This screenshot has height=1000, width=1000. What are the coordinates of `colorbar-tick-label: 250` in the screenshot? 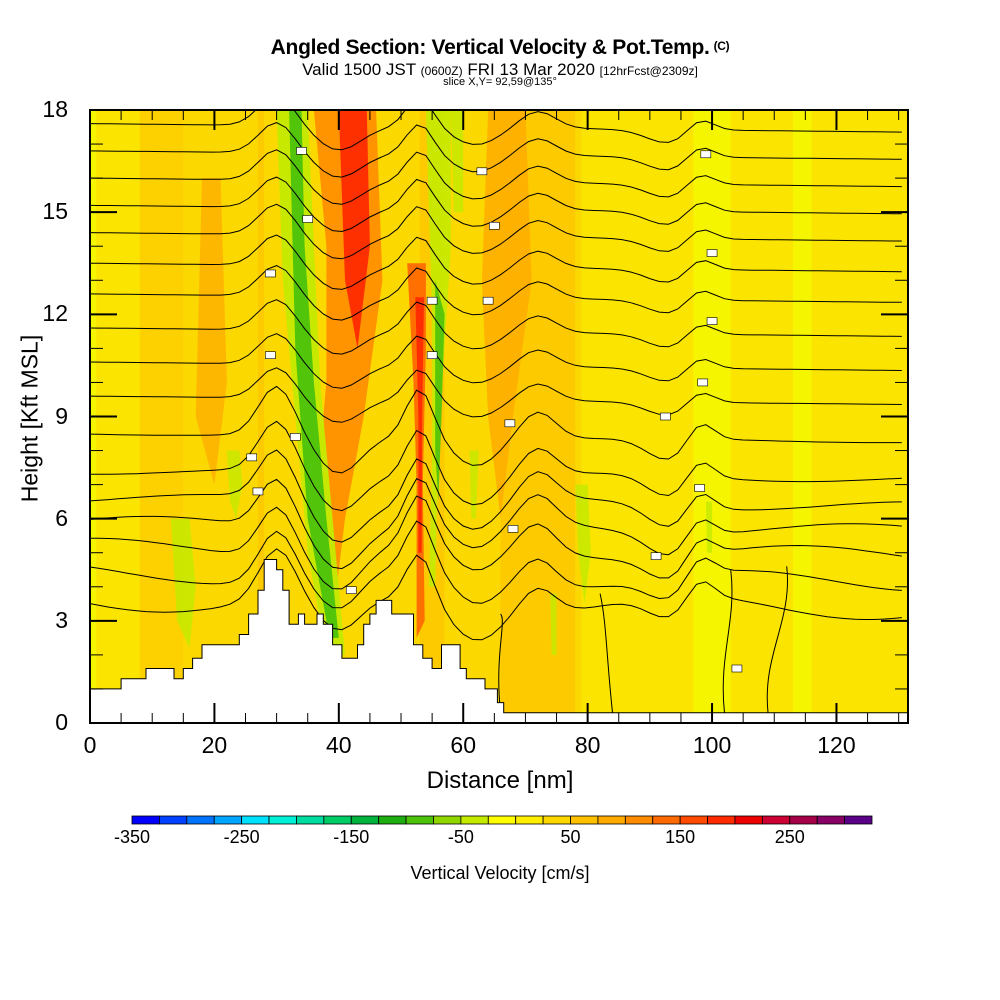 It's located at (789, 837).